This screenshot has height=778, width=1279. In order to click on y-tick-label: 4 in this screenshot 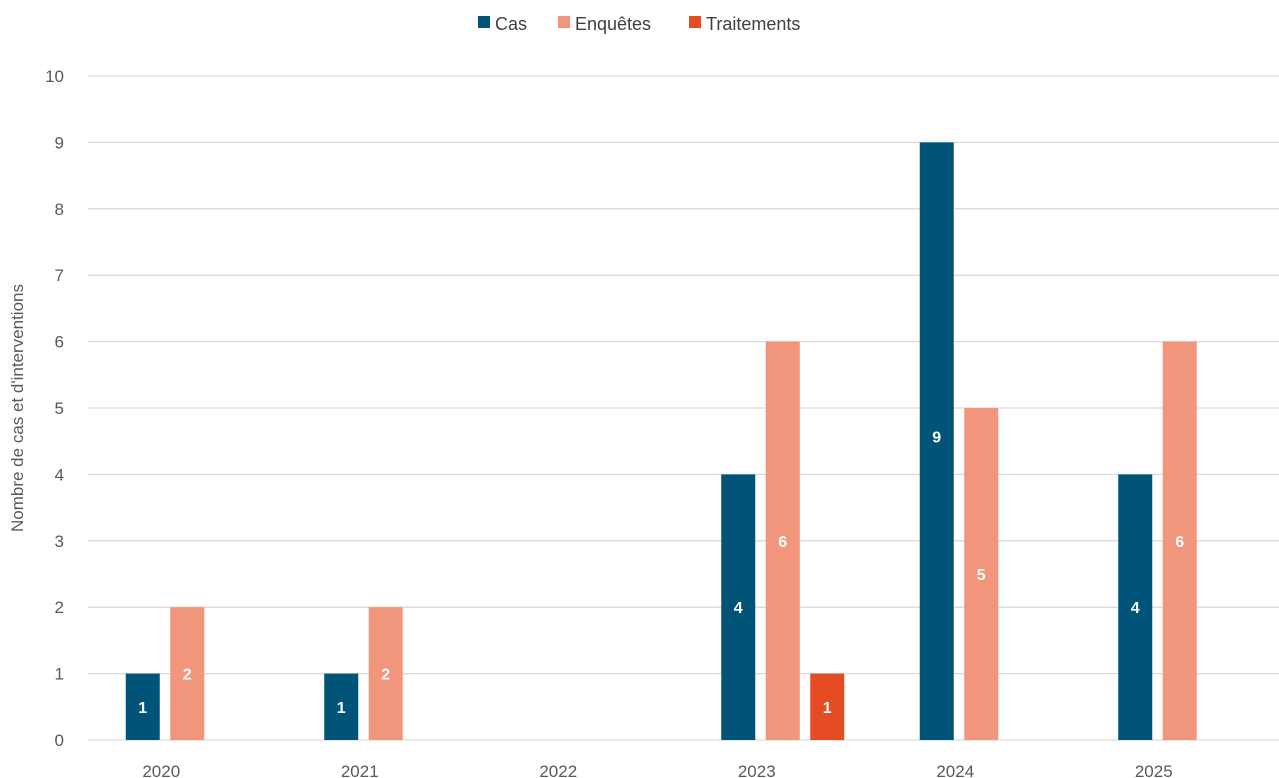, I will do `click(59, 474)`.